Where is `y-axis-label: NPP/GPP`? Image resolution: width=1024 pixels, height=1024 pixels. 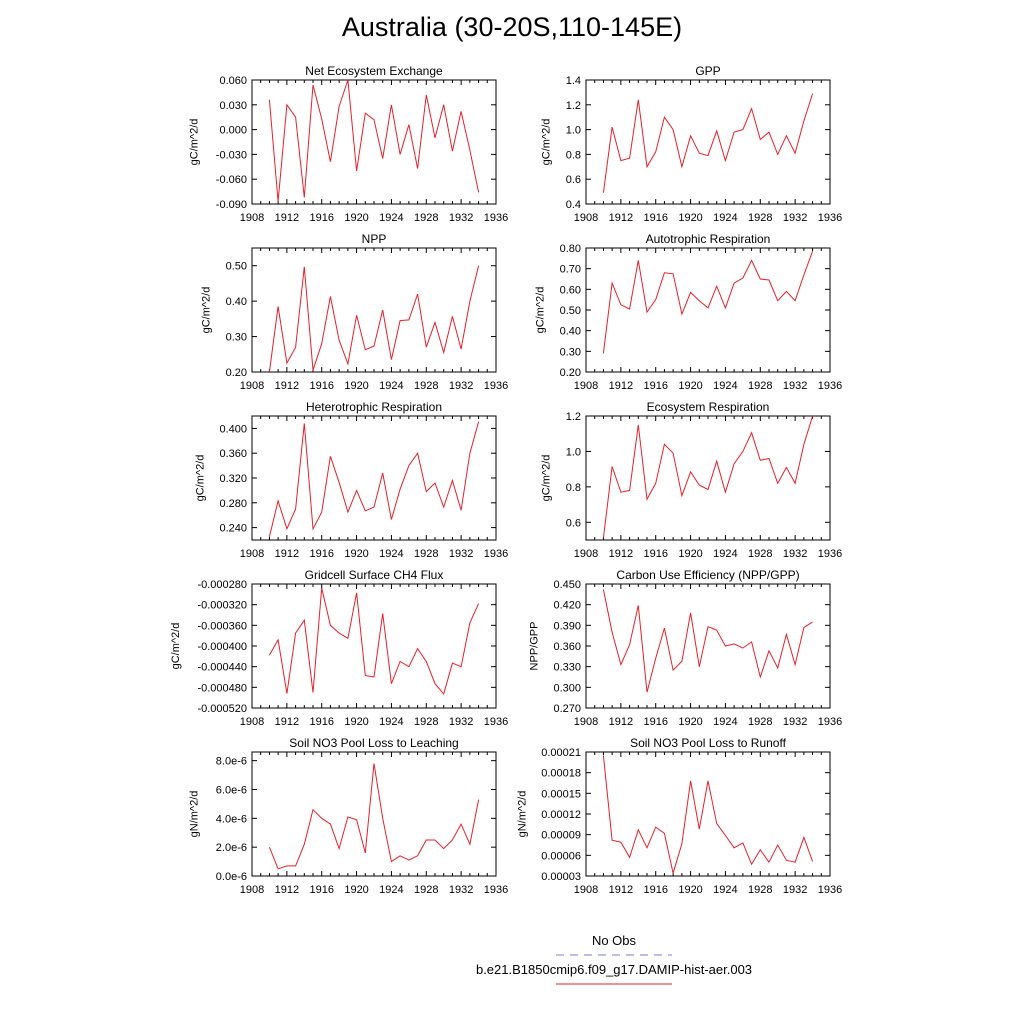
y-axis-label: NPP/GPP is located at coordinates (535, 646).